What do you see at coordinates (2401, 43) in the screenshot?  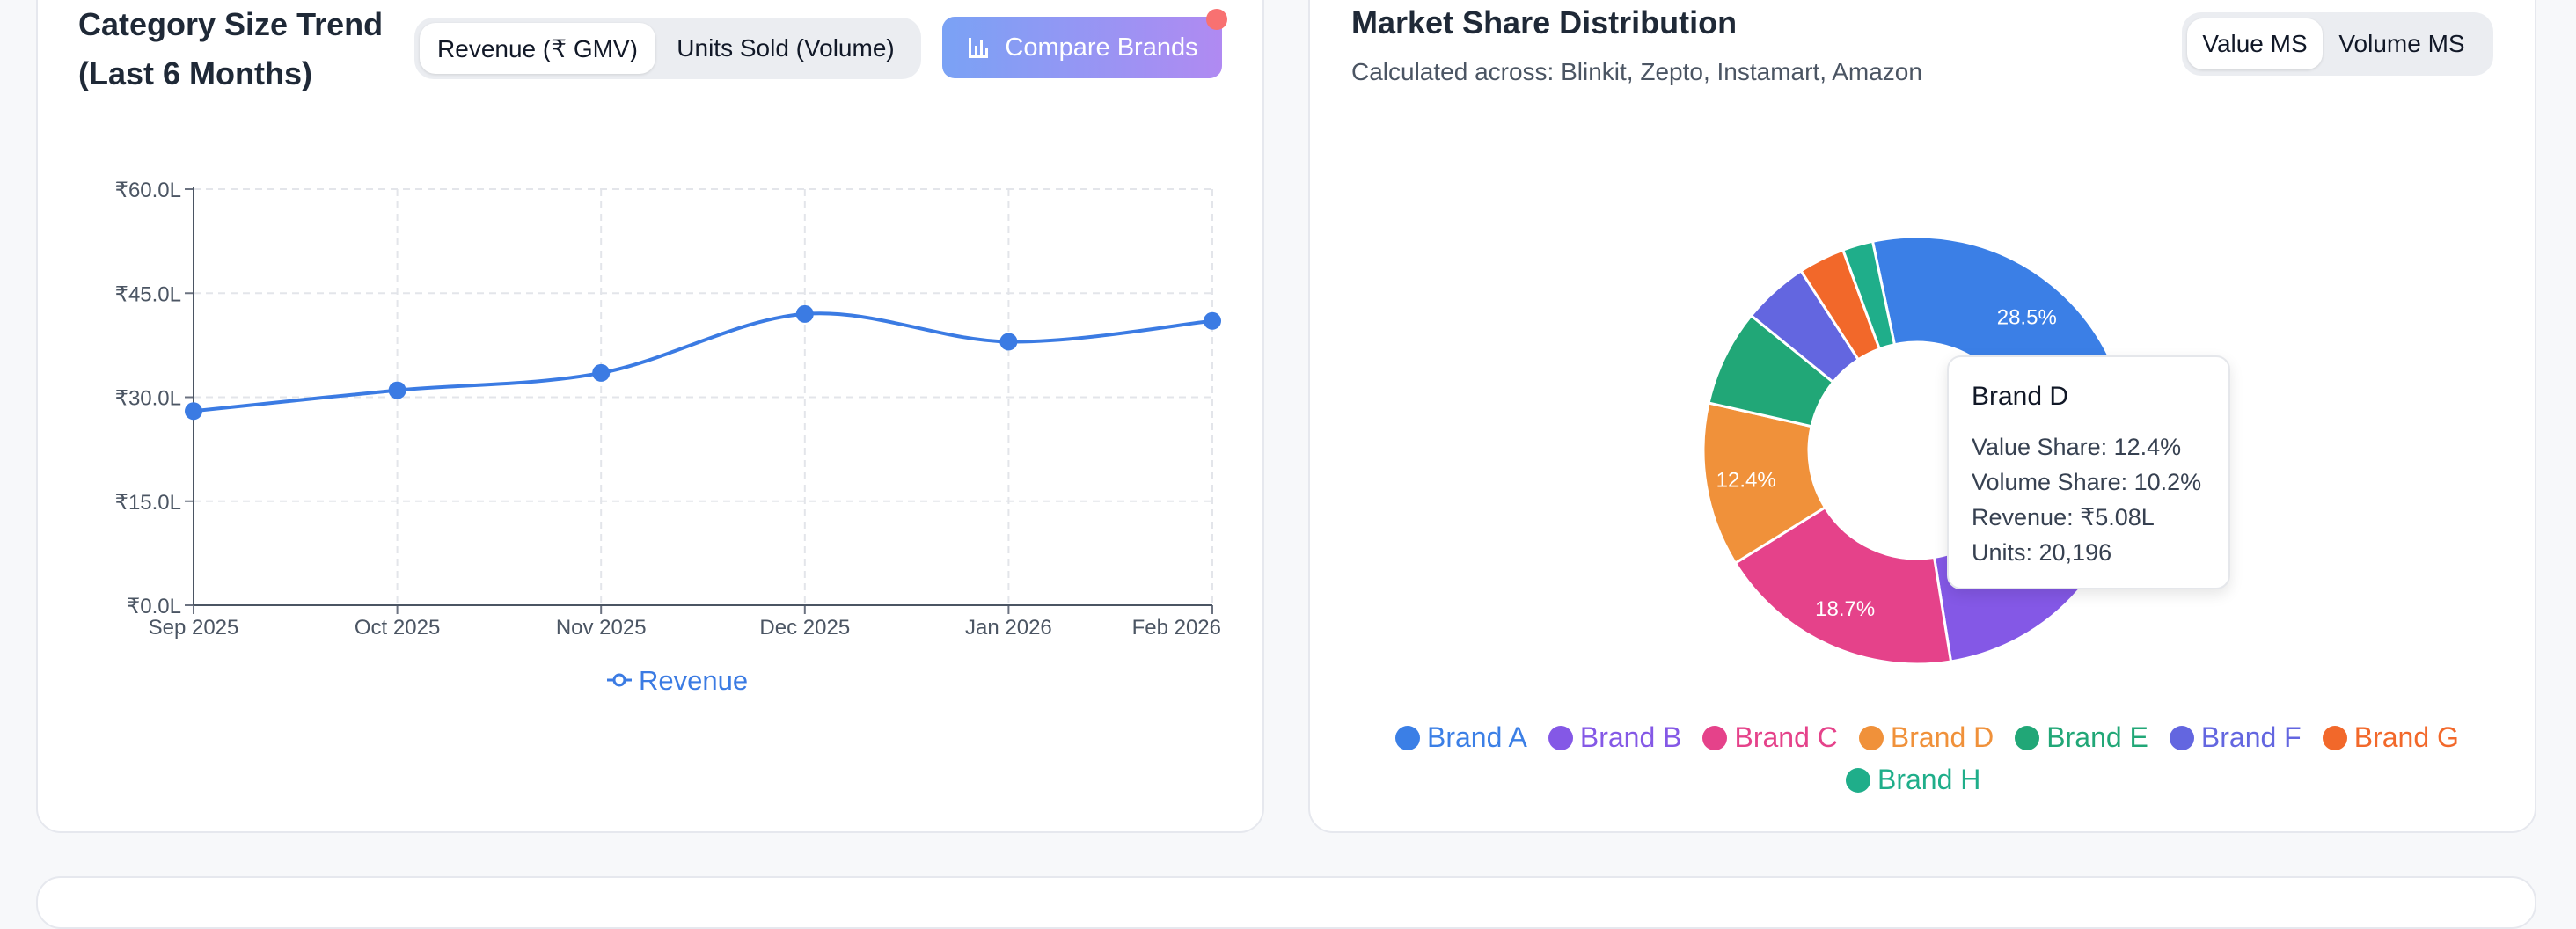 I see `toggle-volume-ms: Volume MS` at bounding box center [2401, 43].